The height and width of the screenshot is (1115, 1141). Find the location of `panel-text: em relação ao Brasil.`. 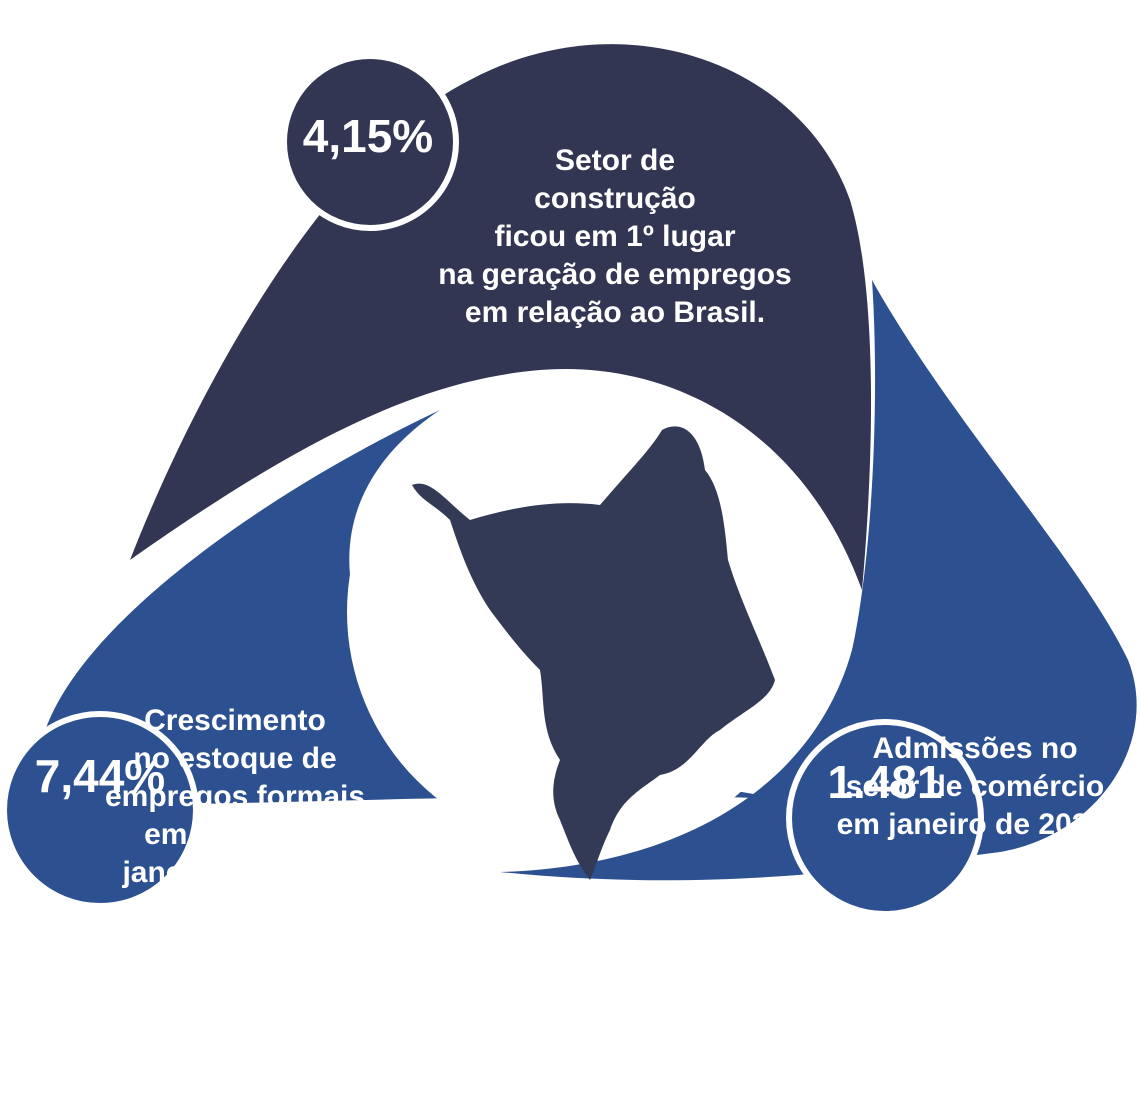

panel-text: em relação ao Brasil. is located at coordinates (615, 312).